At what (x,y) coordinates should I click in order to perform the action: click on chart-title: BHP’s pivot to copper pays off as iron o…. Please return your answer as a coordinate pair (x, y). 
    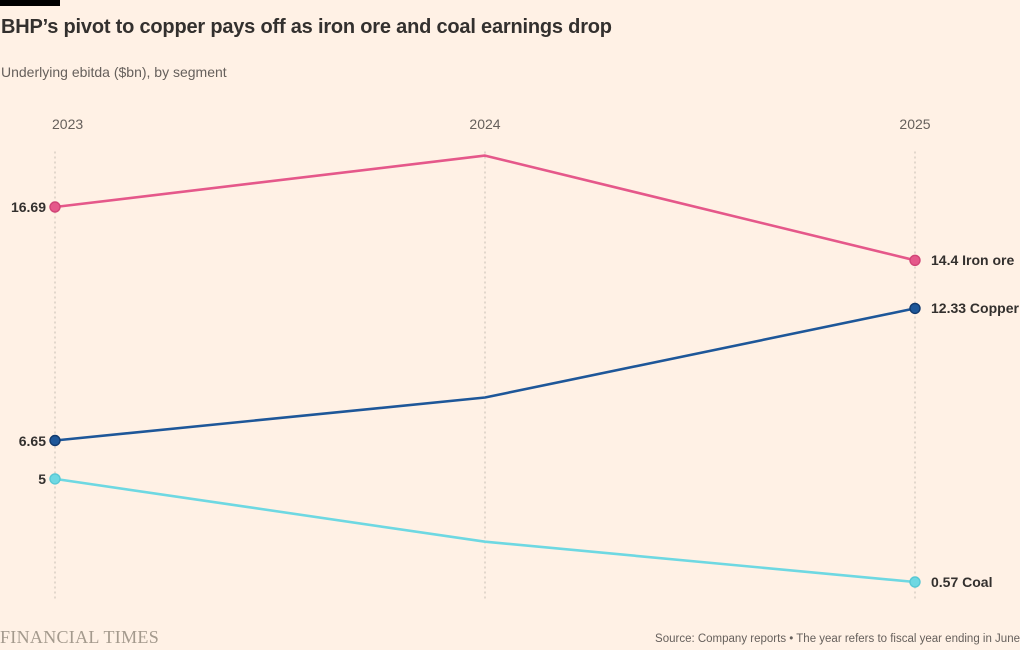
    Looking at the image, I should click on (306, 27).